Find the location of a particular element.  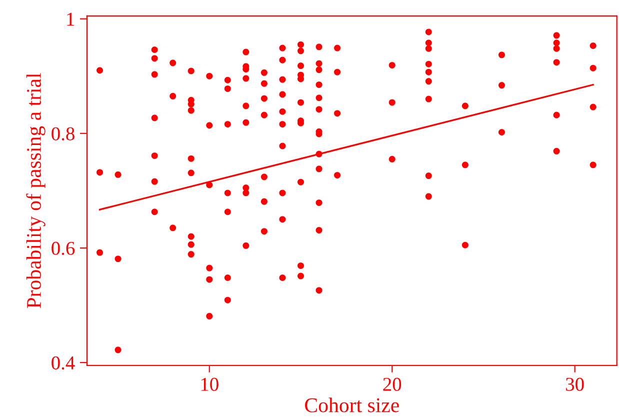

x-tick-label: 30 is located at coordinates (575, 384).